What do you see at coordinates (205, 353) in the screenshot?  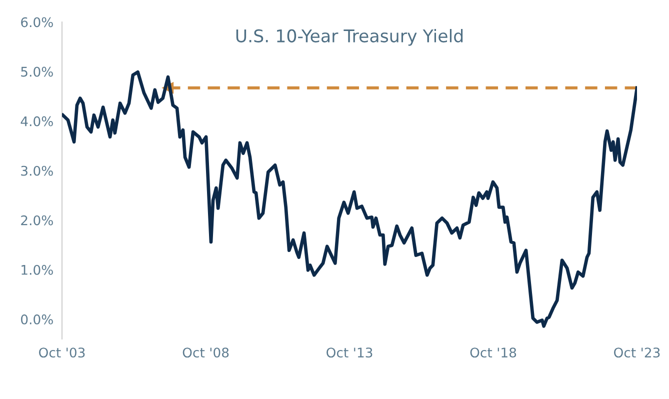 I see `x-tick-label: Oct '08` at bounding box center [205, 353].